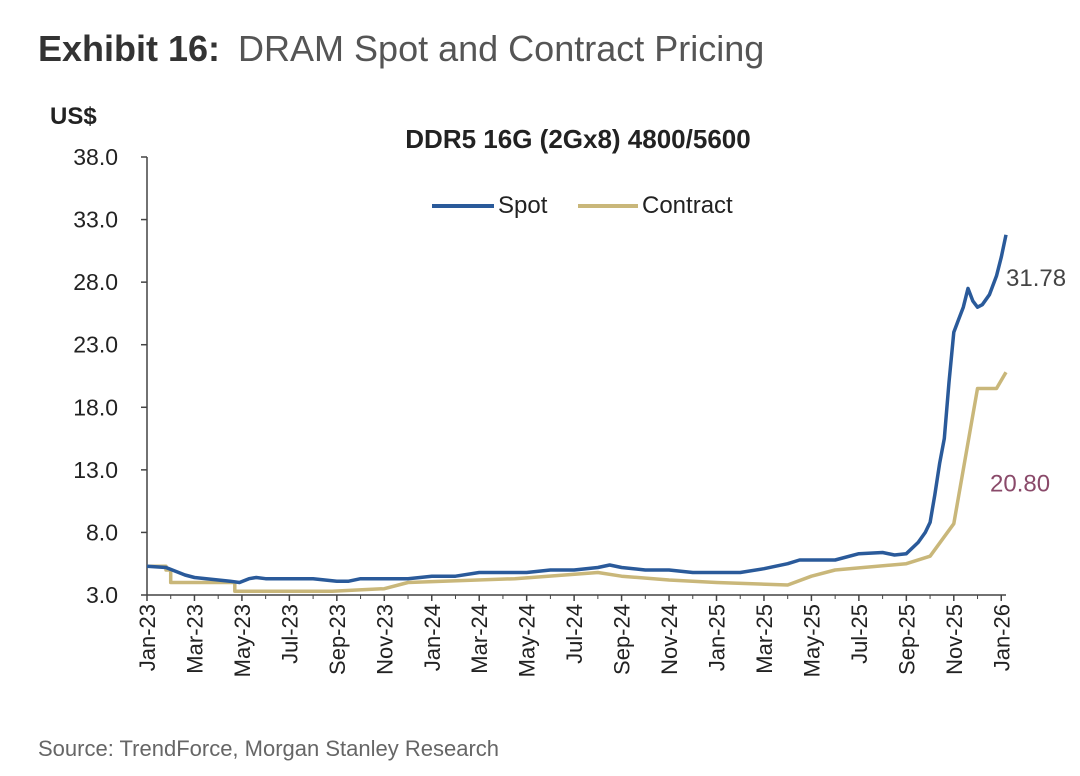 The height and width of the screenshot is (776, 1080). What do you see at coordinates (577, 139) in the screenshot?
I see `chart-title: DDR5 16G (2Gx8) 4800/5600` at bounding box center [577, 139].